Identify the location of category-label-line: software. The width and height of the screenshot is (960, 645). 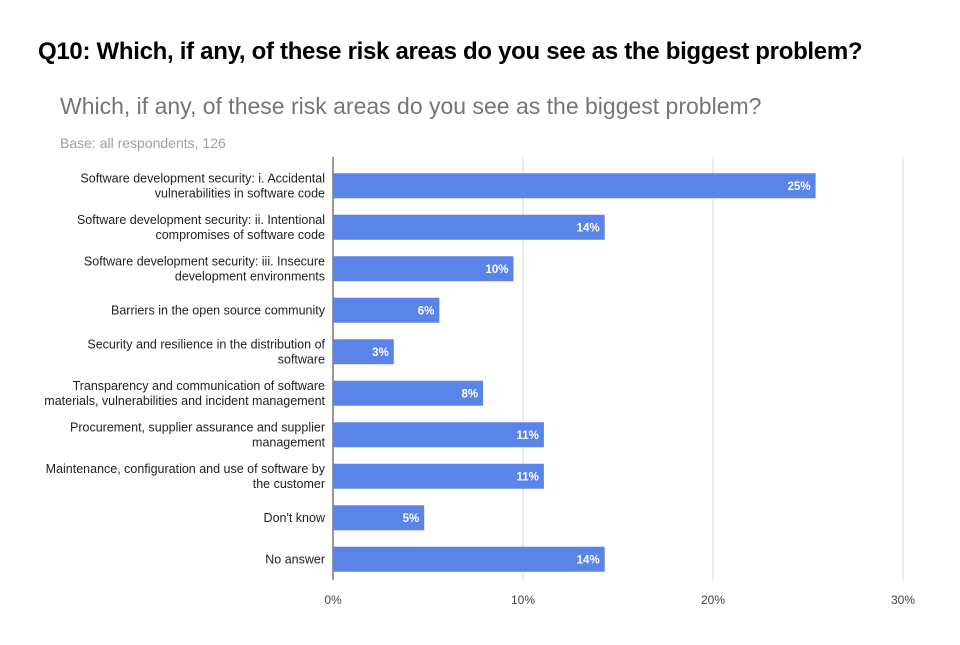
(301, 359).